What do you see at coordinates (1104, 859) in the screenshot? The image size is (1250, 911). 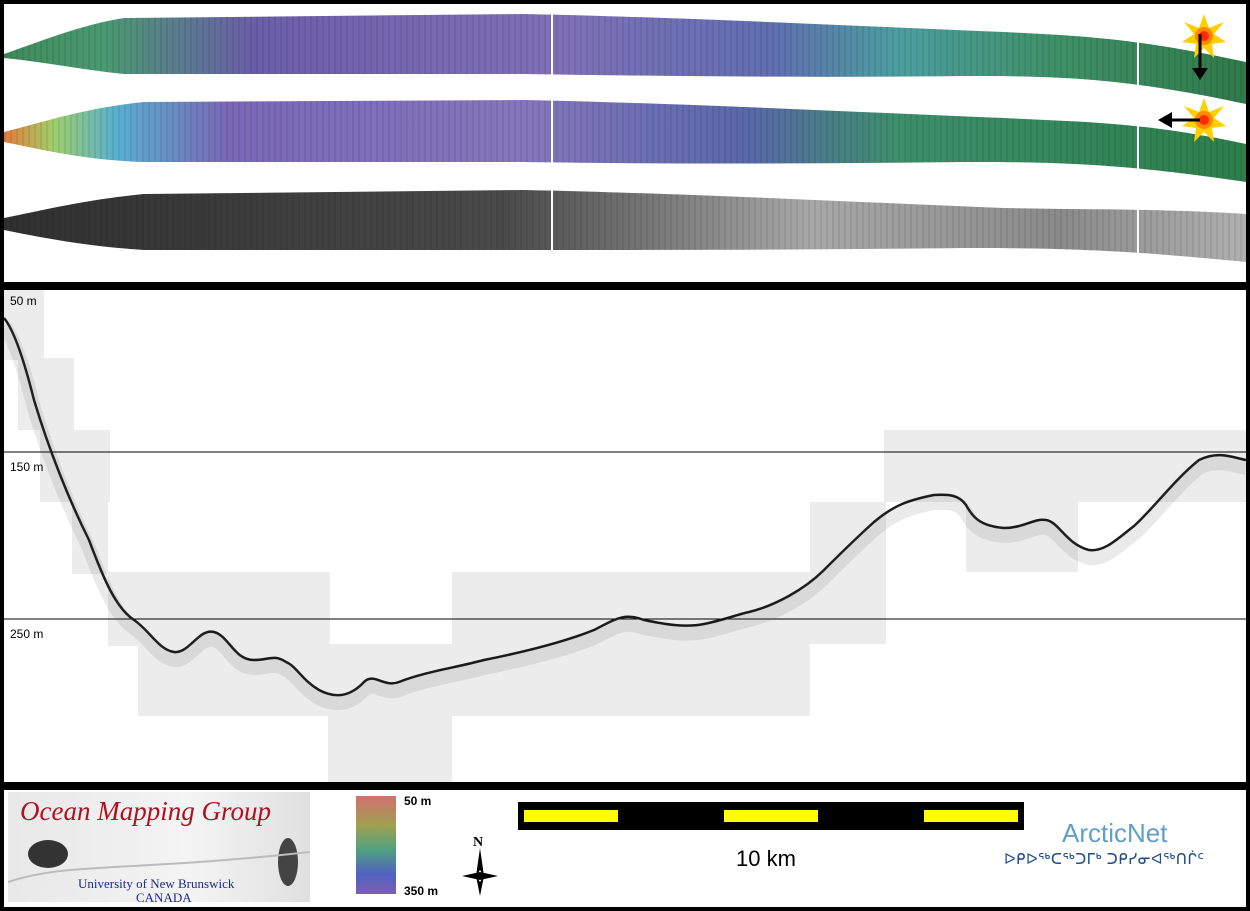 I see `arcticnet-syllabics: ᐅᑭᐅᖅᑕᖅᑐᒥᒃ ᑐᑭᓯᓂᐊᖅᑎᒌᑦ` at bounding box center [1104, 859].